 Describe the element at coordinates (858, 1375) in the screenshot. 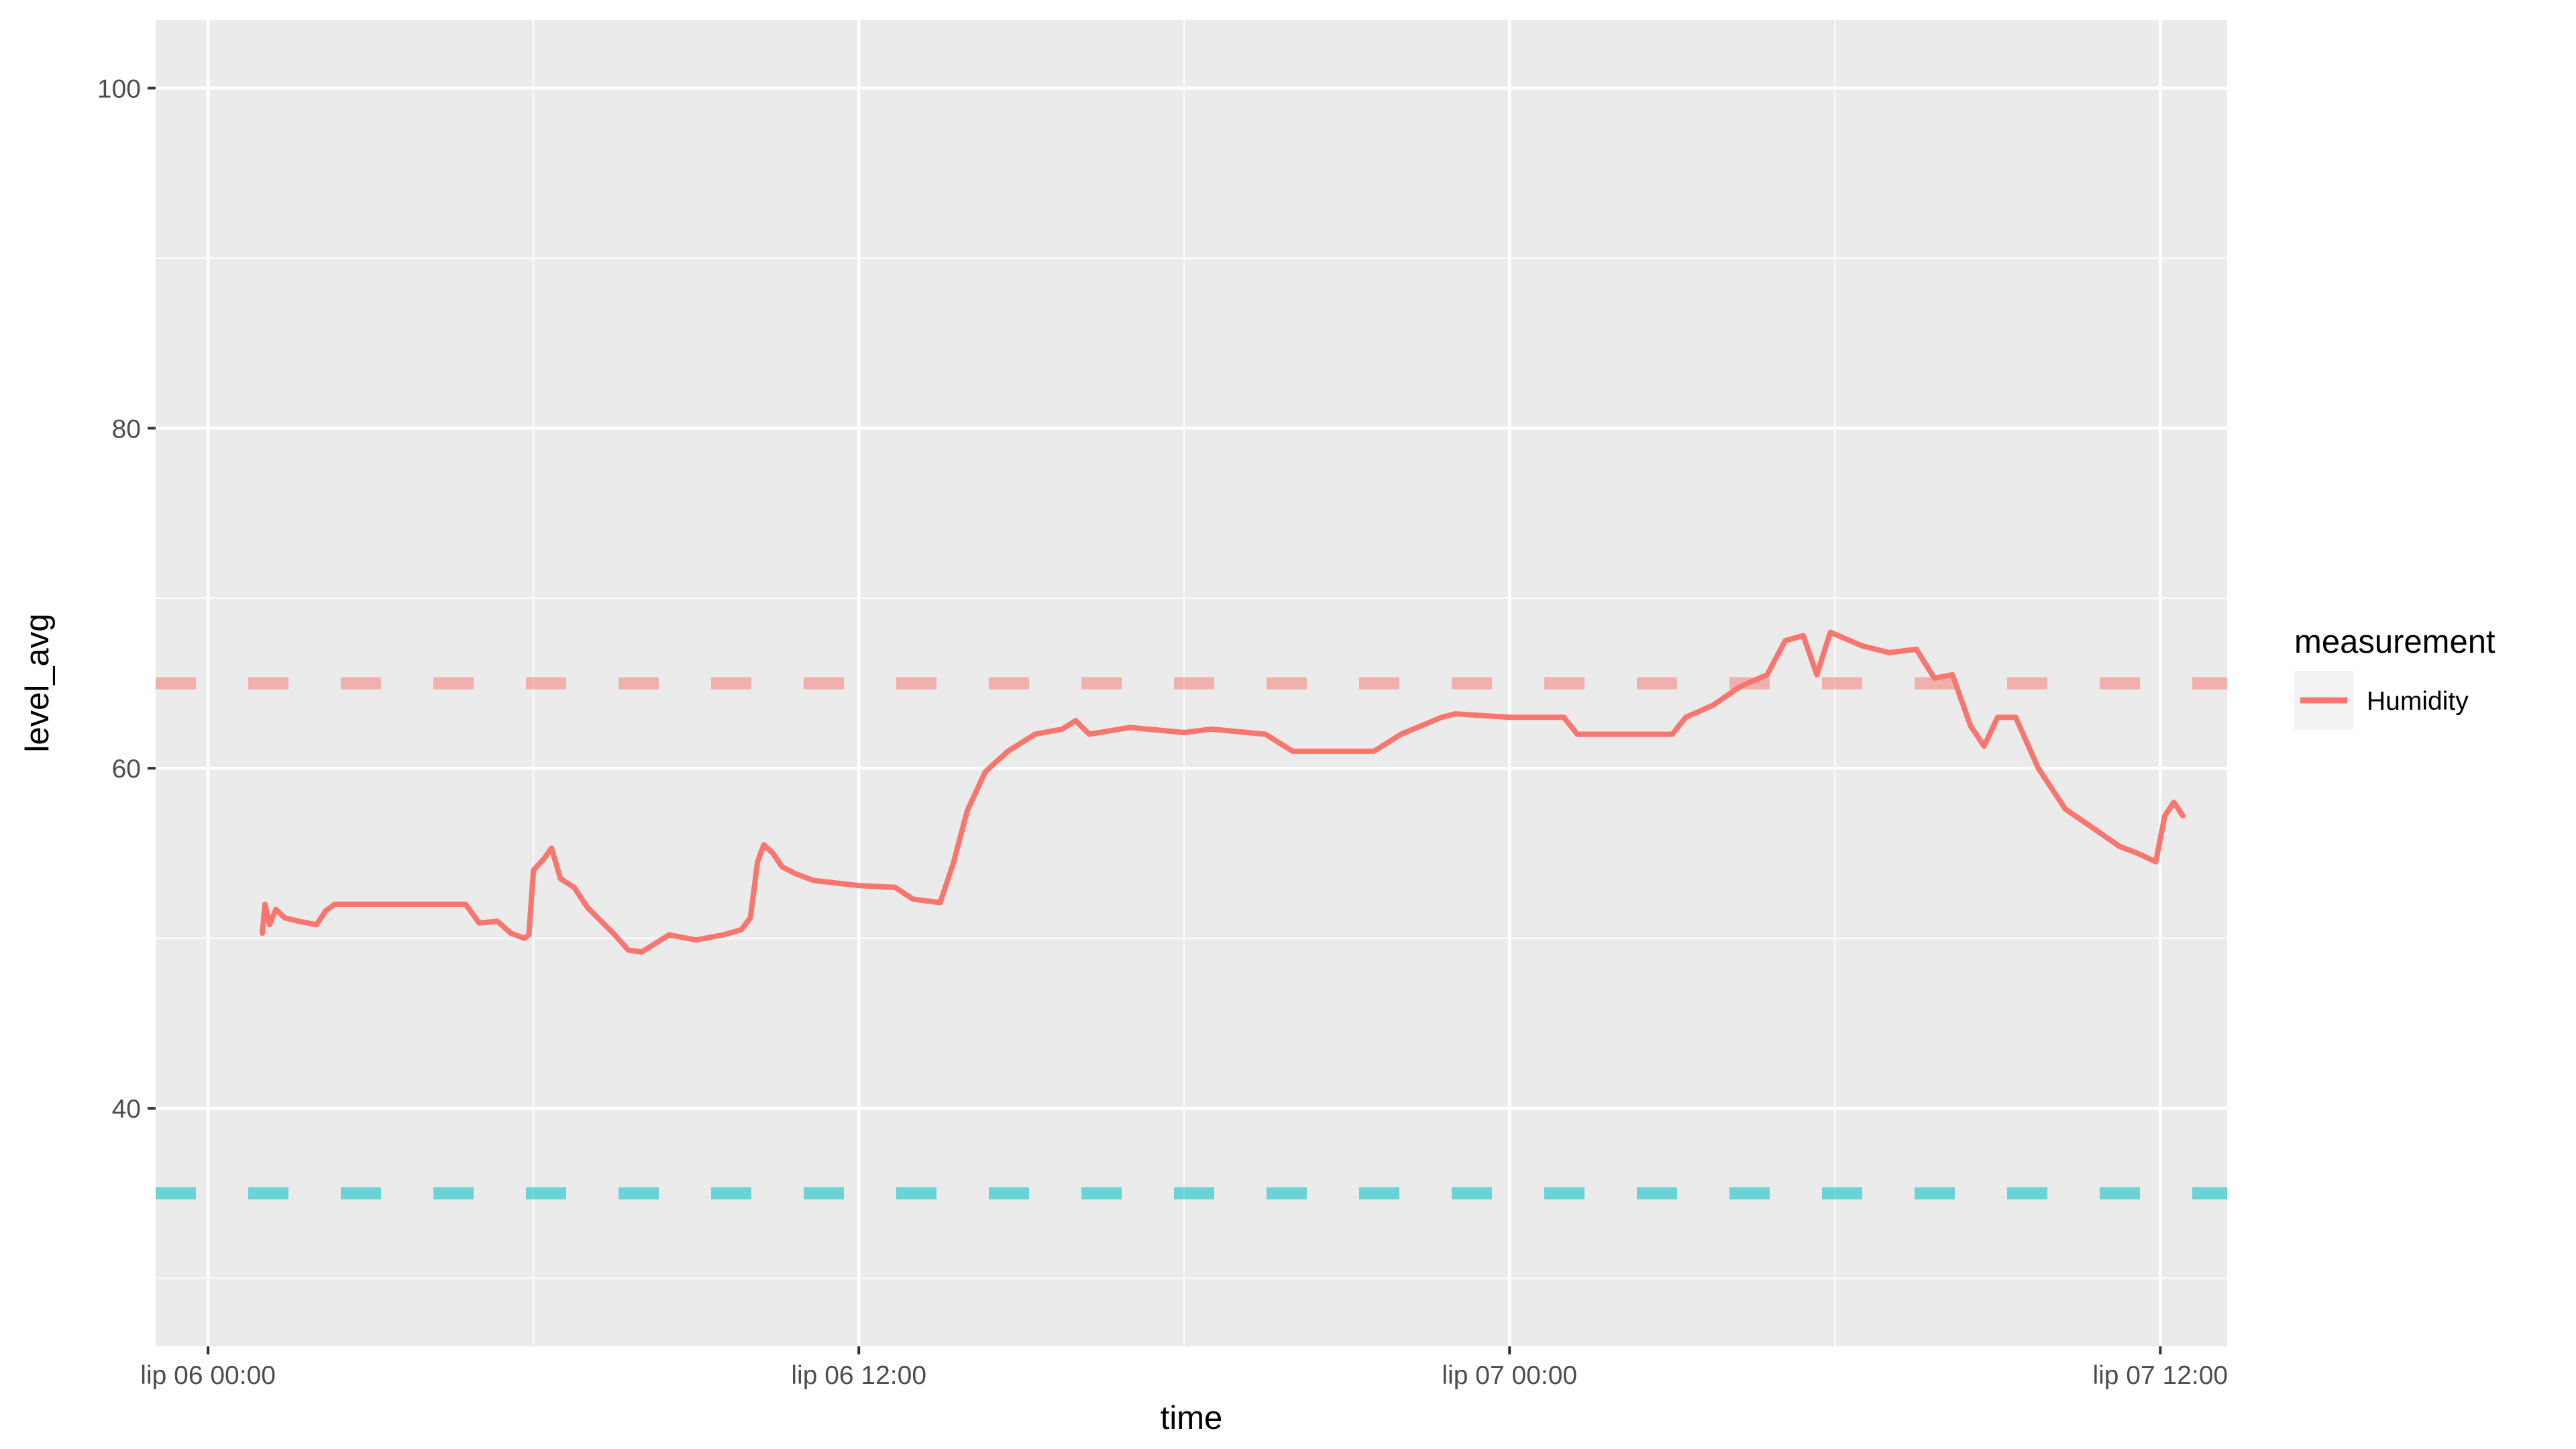

I see `x-tick-label: lip 06 12:00` at that location.